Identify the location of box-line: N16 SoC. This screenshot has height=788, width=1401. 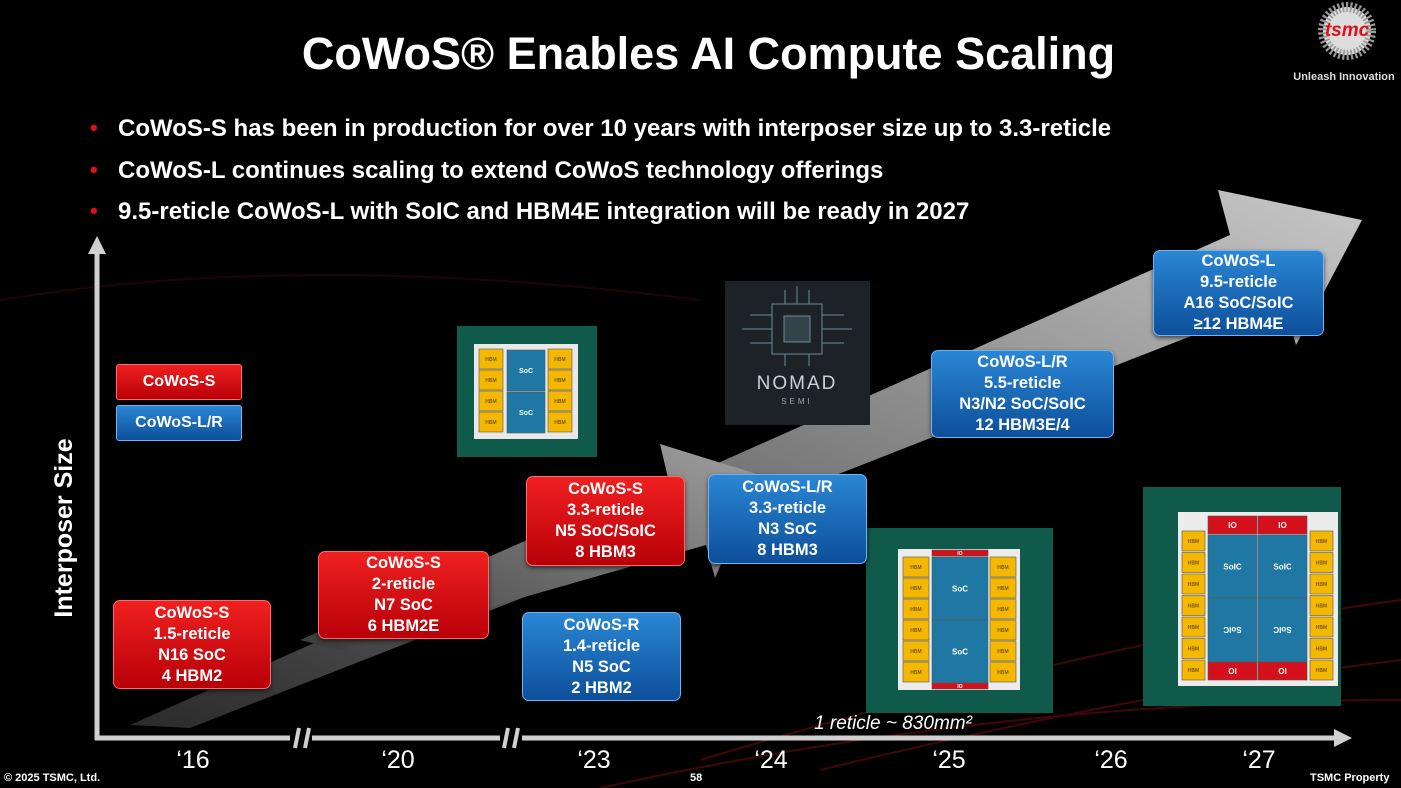
(192, 654).